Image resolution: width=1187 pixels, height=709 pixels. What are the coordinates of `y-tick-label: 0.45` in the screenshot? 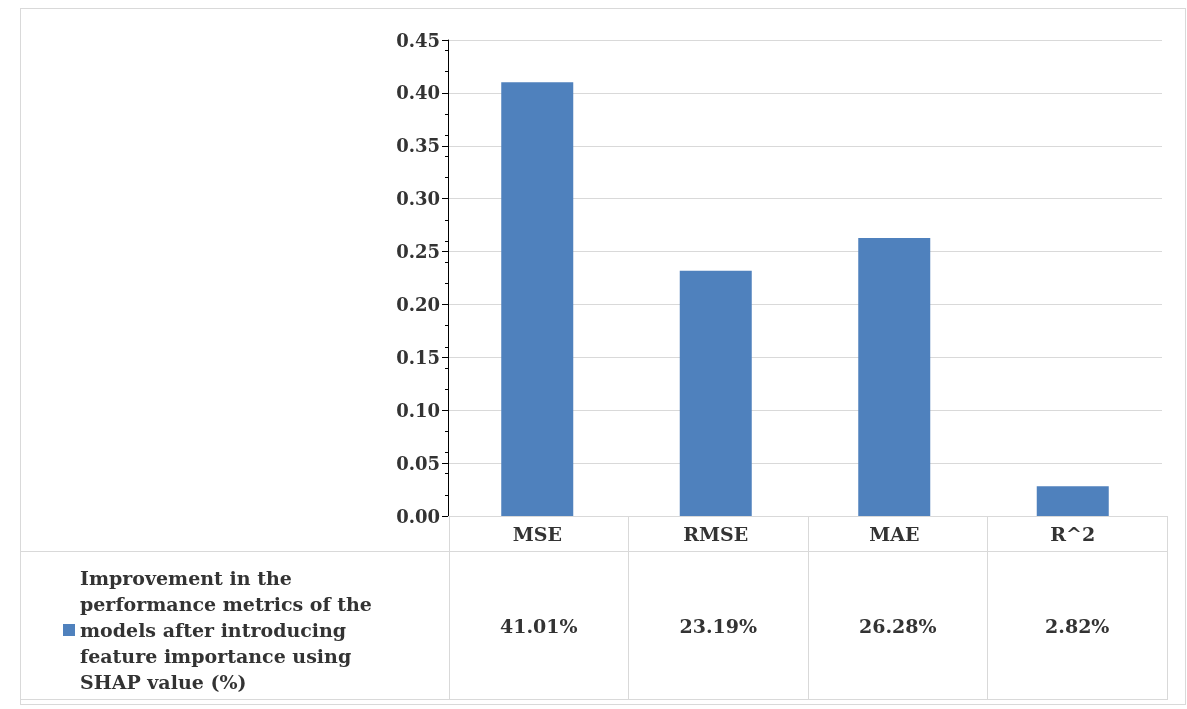 It's located at (418, 40).